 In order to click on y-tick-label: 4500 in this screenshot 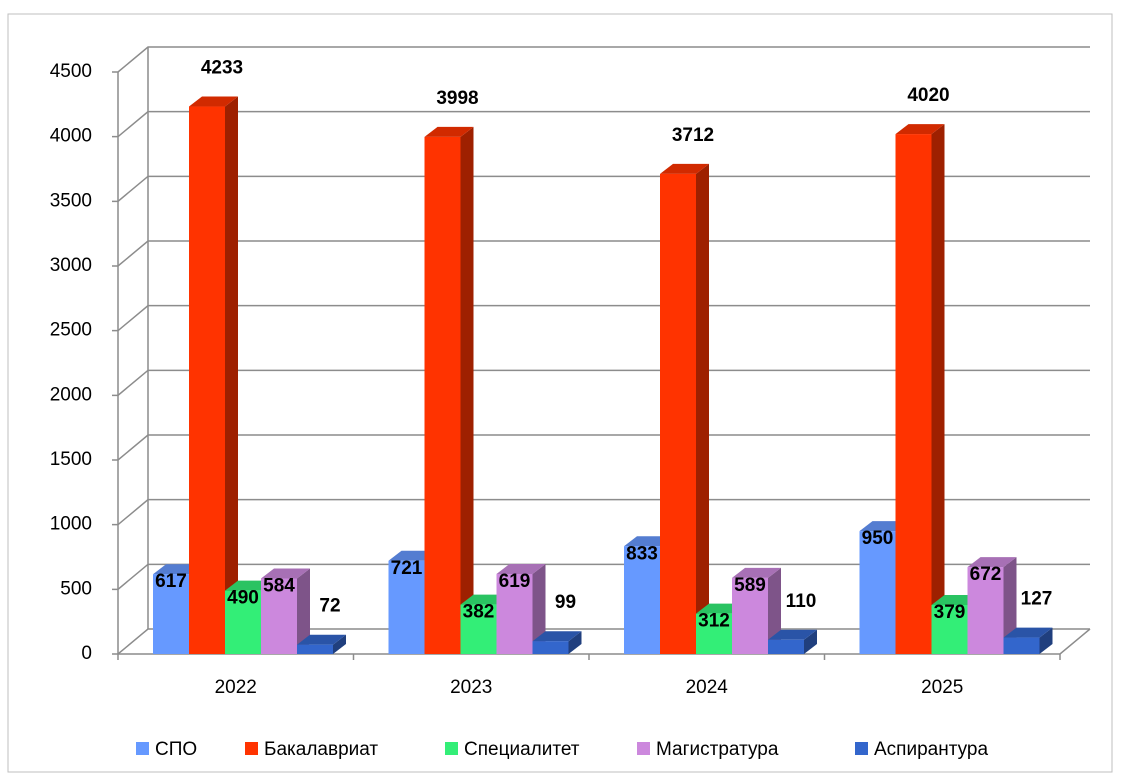, I will do `click(71, 71)`.